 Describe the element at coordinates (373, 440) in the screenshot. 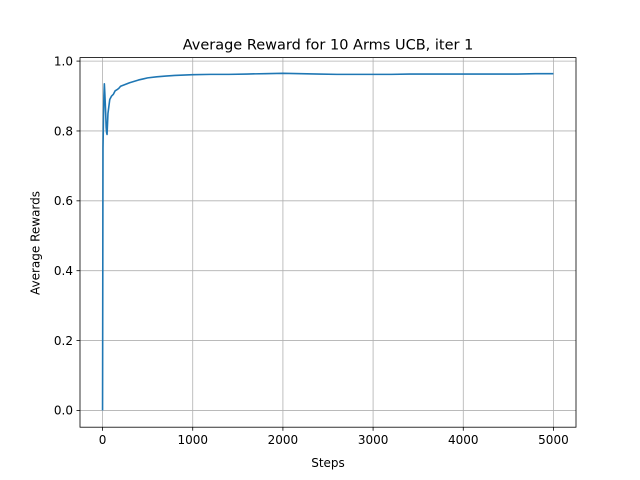

I see `x-tick-label: 3000` at that location.